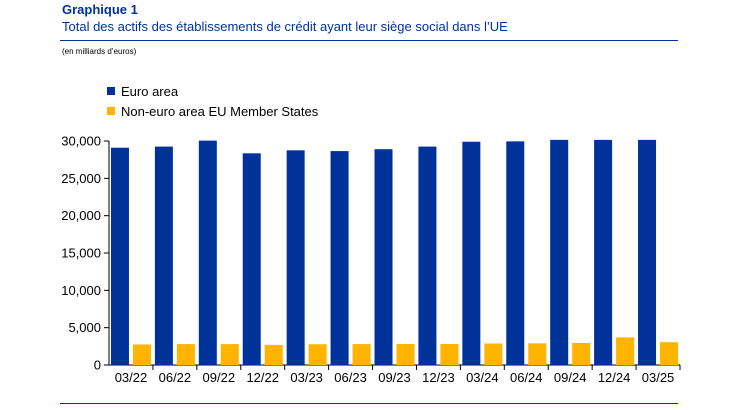  I want to click on chart-legend: Euro area Non-euro area EU Member States, so click(212, 101).